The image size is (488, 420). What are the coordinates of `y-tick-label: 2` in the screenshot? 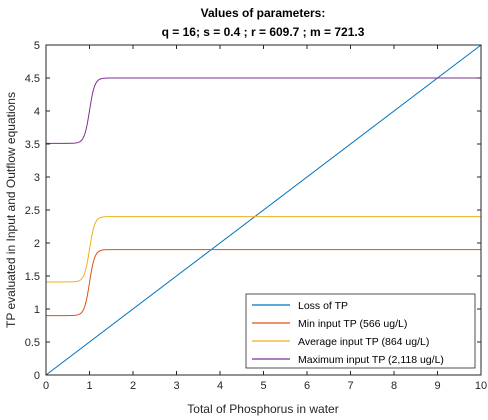 It's located at (37, 244).